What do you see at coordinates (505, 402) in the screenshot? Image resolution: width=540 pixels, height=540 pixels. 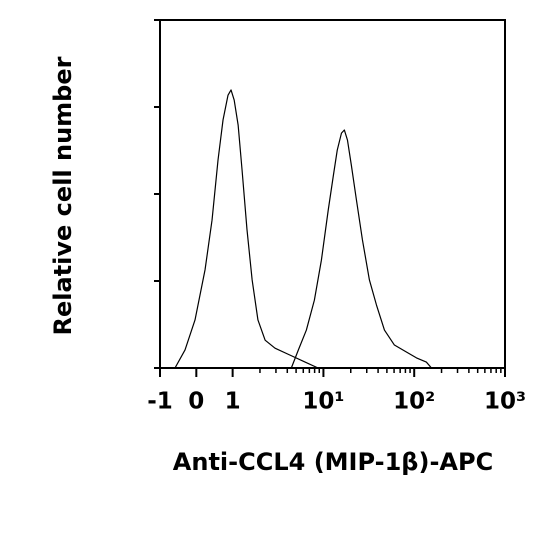 I see `x-tick-label: 10³` at bounding box center [505, 402].